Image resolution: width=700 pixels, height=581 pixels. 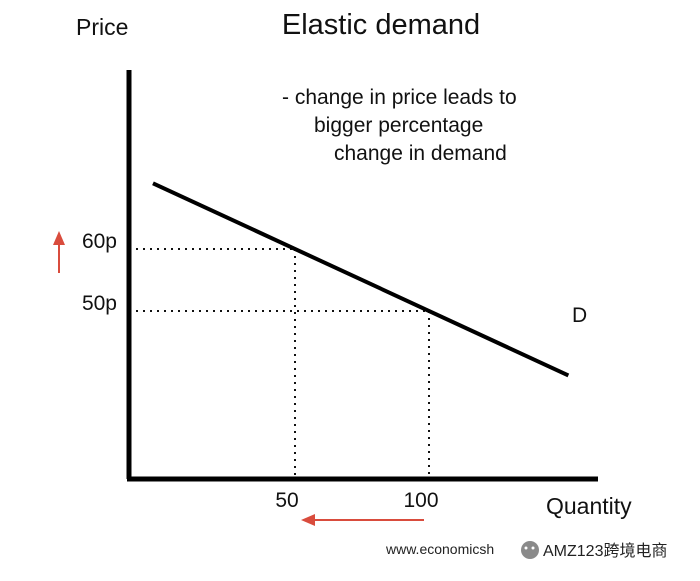 I want to click on demand-curve-label: D, so click(x=579, y=315).